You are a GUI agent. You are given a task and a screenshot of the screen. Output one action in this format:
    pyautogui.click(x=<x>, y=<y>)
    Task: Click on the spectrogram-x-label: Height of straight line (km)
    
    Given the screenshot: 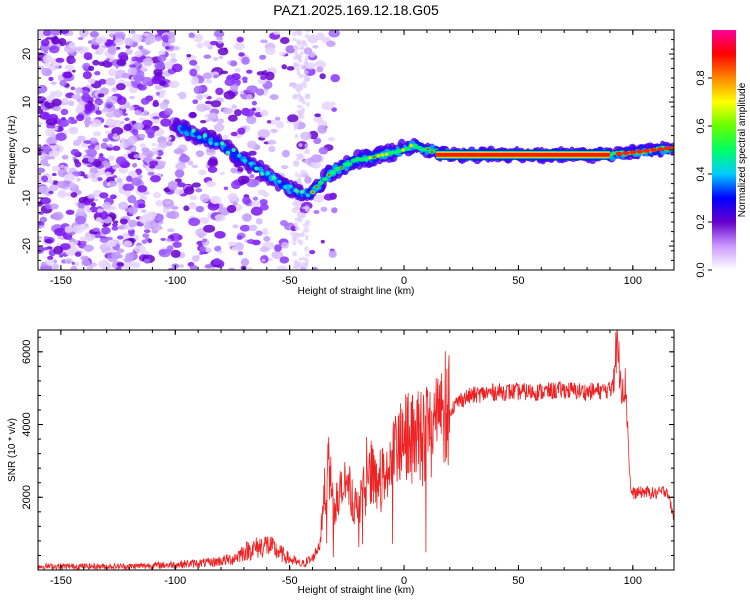 What is the action you would take?
    pyautogui.click(x=356, y=291)
    